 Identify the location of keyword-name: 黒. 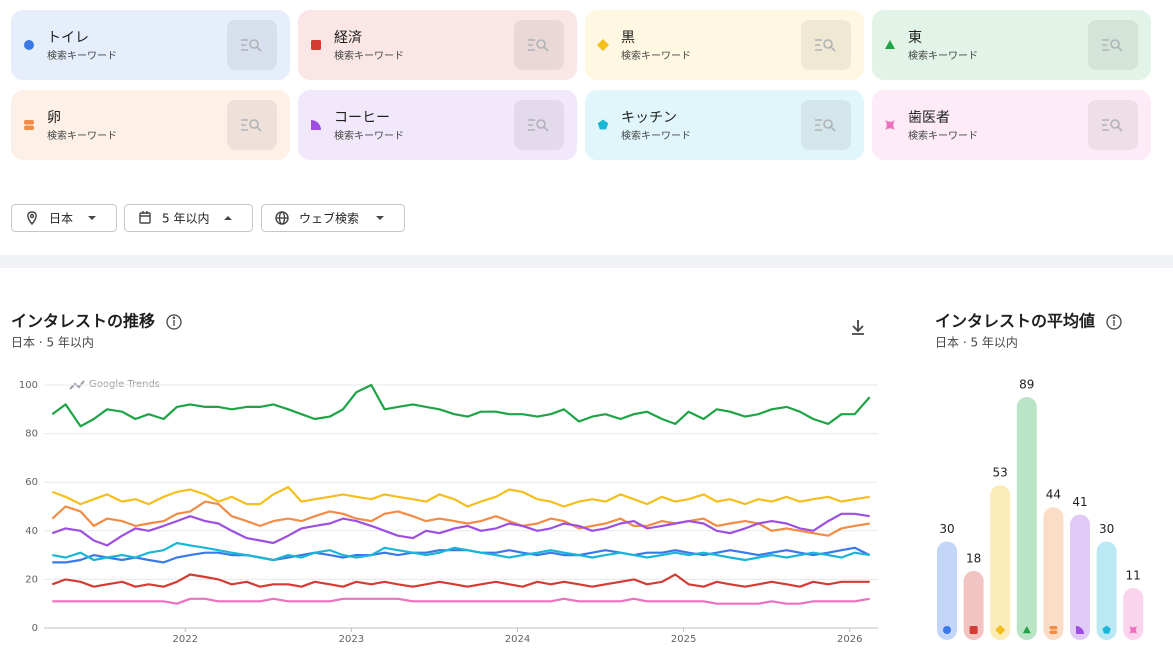
(628, 38).